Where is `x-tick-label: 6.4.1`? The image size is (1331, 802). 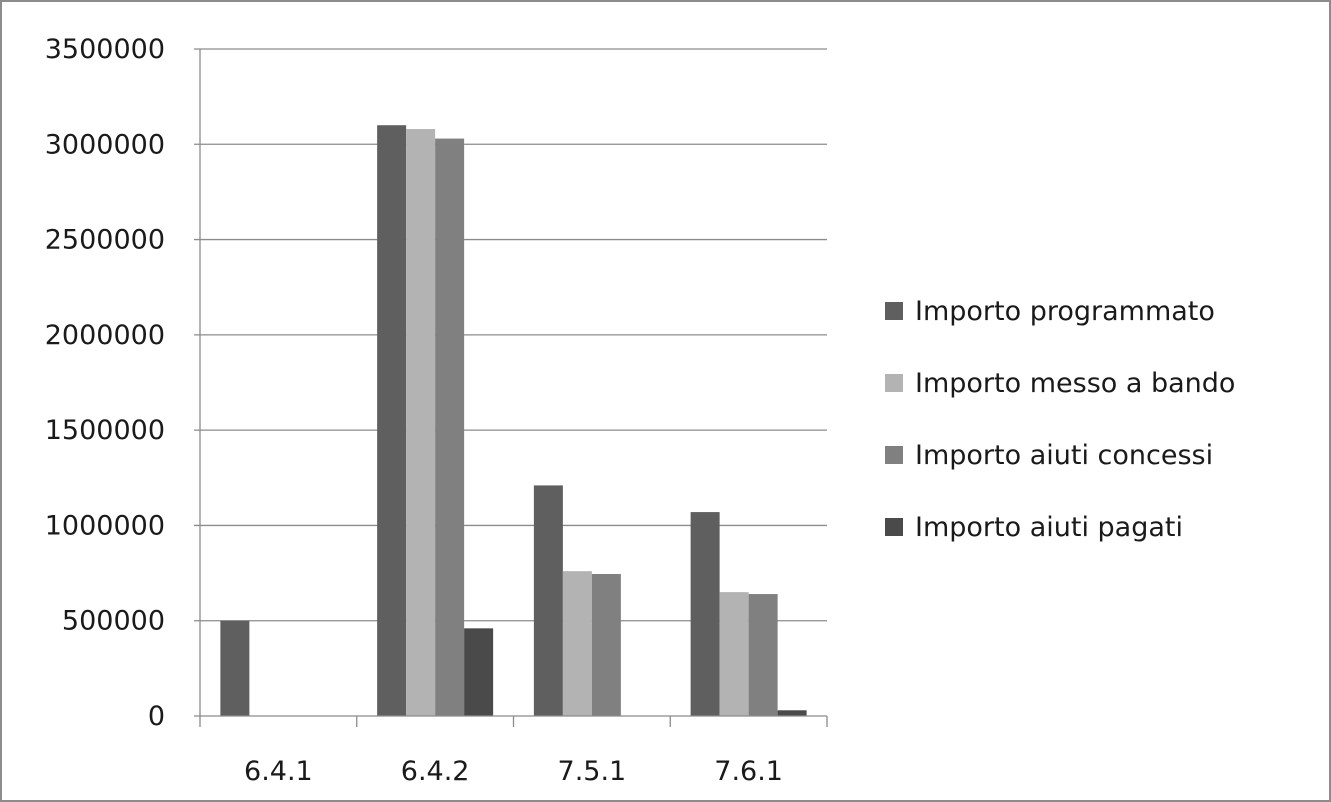 x-tick-label: 6.4.1 is located at coordinates (278, 771).